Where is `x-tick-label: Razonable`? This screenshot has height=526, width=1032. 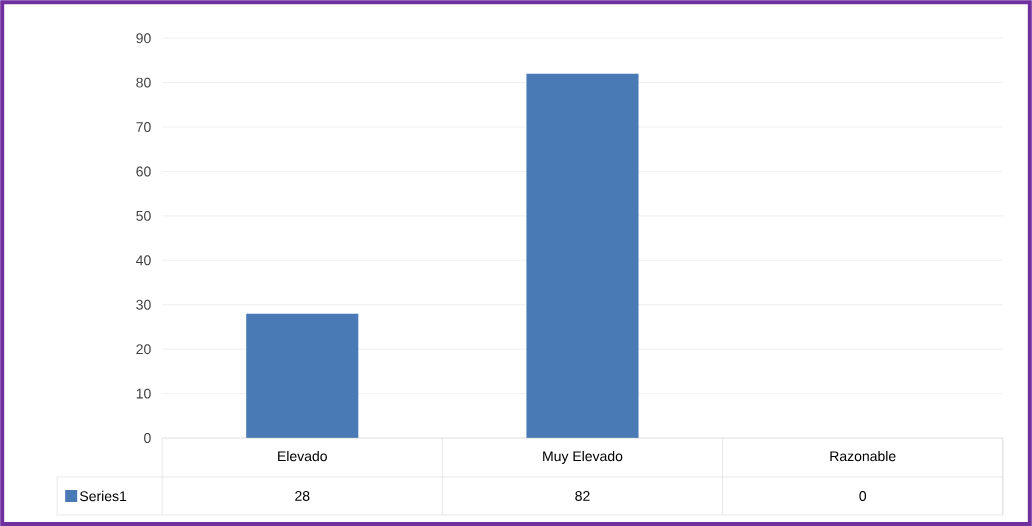
x-tick-label: Razonable is located at coordinates (863, 456).